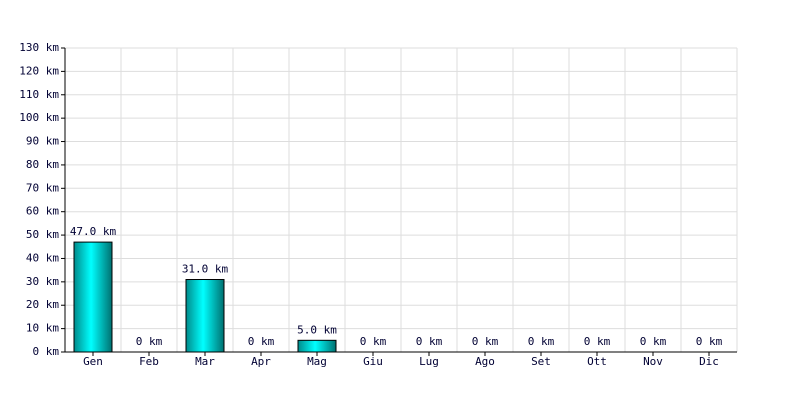  I want to click on x-tick-label: Ago, so click(485, 361).